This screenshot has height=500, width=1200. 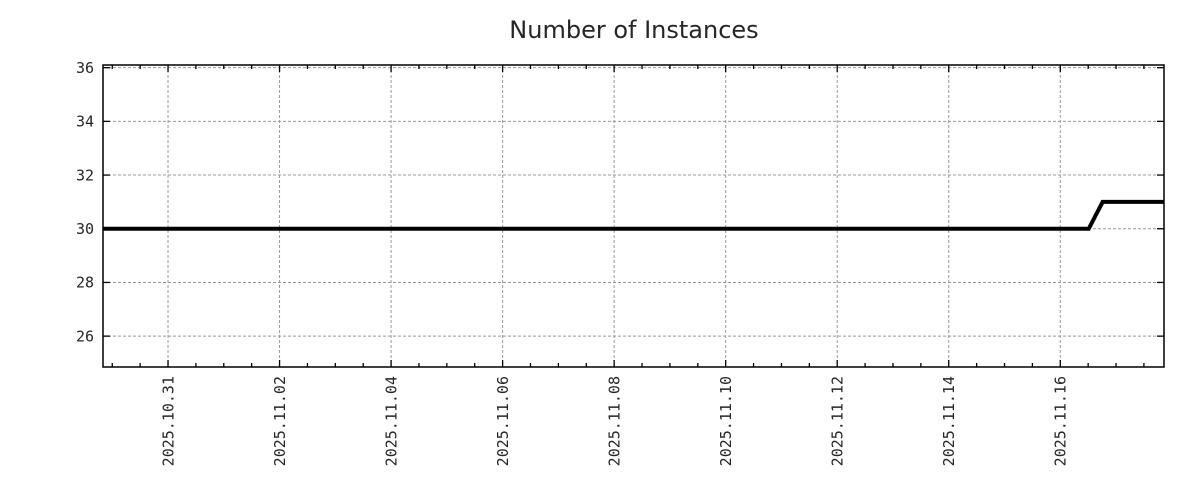 I want to click on x-tick-label: 2025.11.06, so click(x=503, y=421).